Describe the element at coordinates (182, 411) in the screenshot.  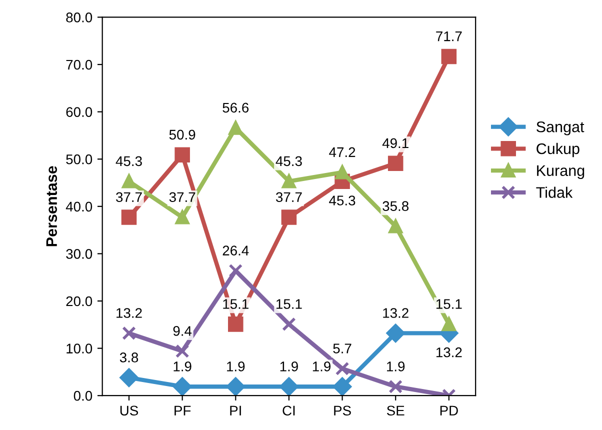
I see `x-tick-label: PF` at that location.